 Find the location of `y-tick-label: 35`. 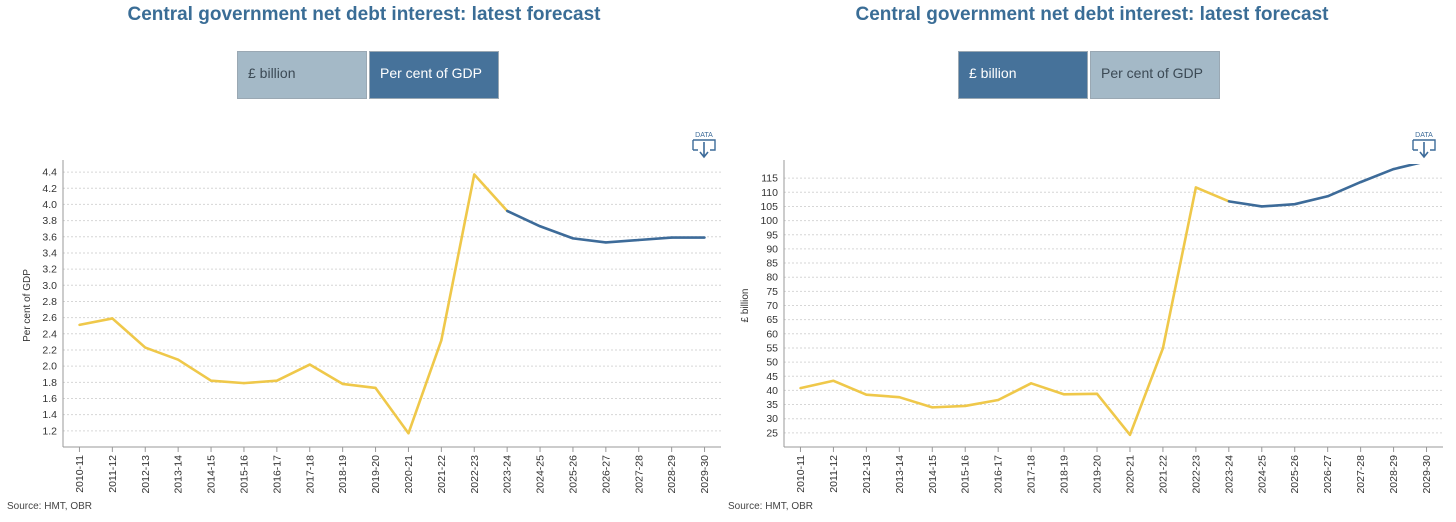

y-tick-label: 35 is located at coordinates (772, 405).